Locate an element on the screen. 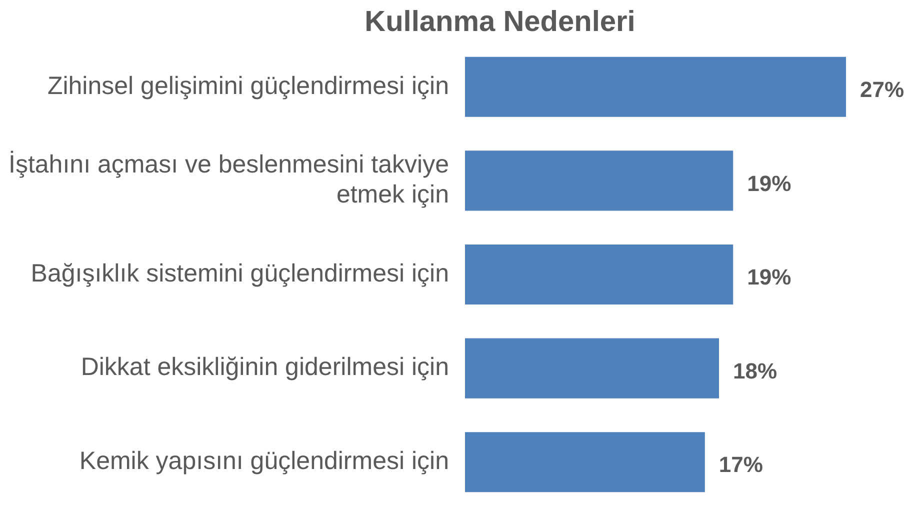 The width and height of the screenshot is (920, 530). data-label: 27% is located at coordinates (882, 89).